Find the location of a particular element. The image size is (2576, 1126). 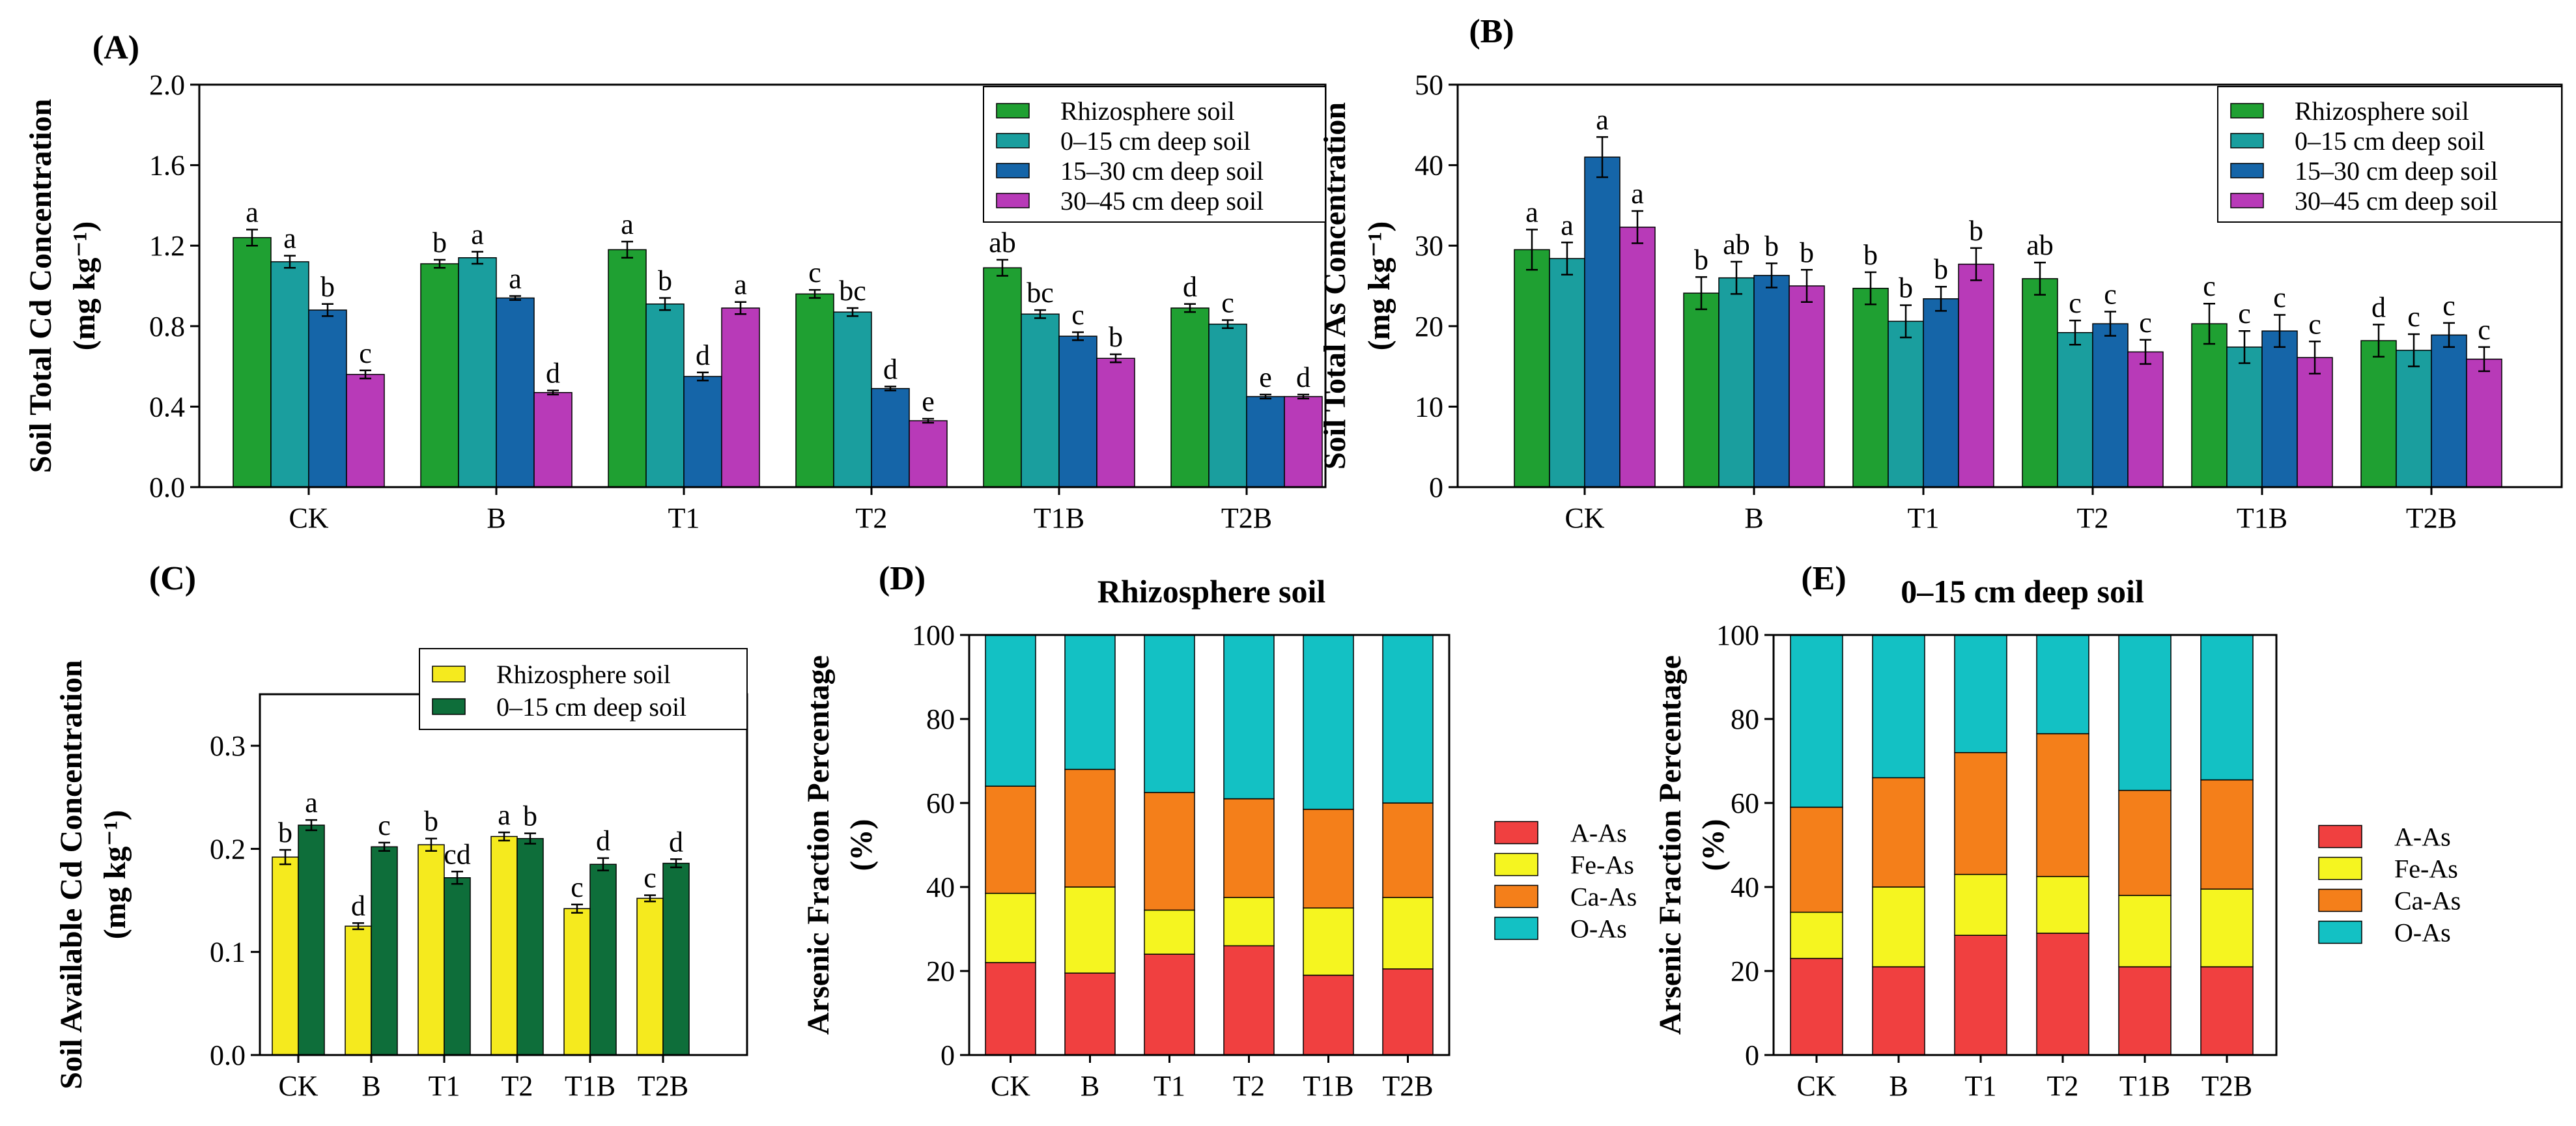

panel-label: (D) is located at coordinates (902, 578).